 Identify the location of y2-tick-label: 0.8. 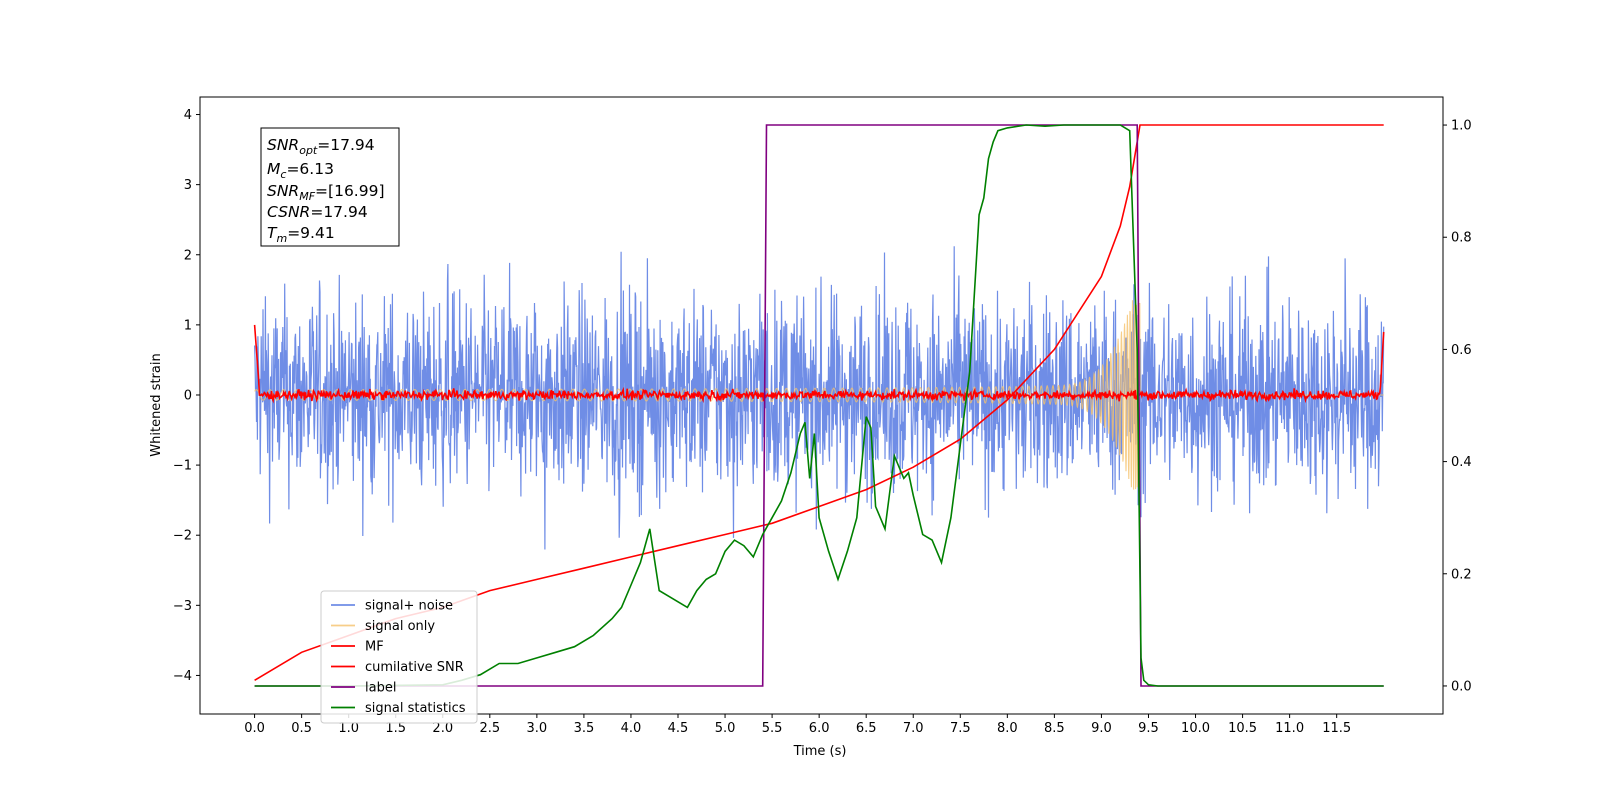
(1461, 238).